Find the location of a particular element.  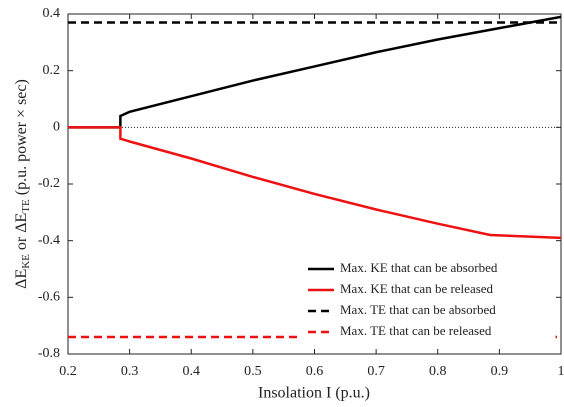

y-tick-label: 0.4 is located at coordinates (52, 13).